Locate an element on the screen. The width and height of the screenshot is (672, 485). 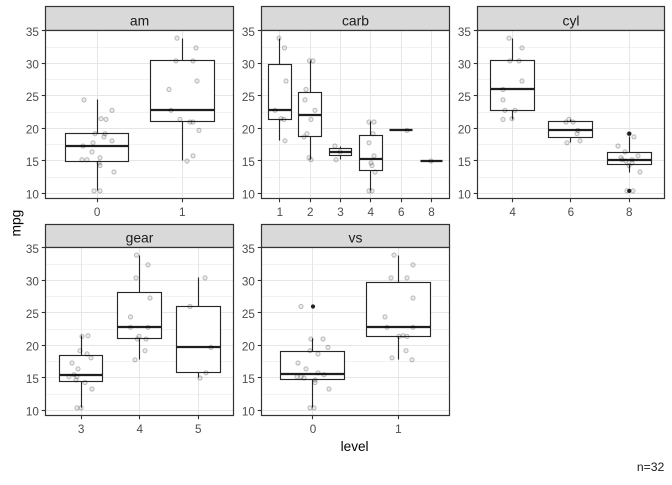
svg-text: 5 is located at coordinates (198, 429).